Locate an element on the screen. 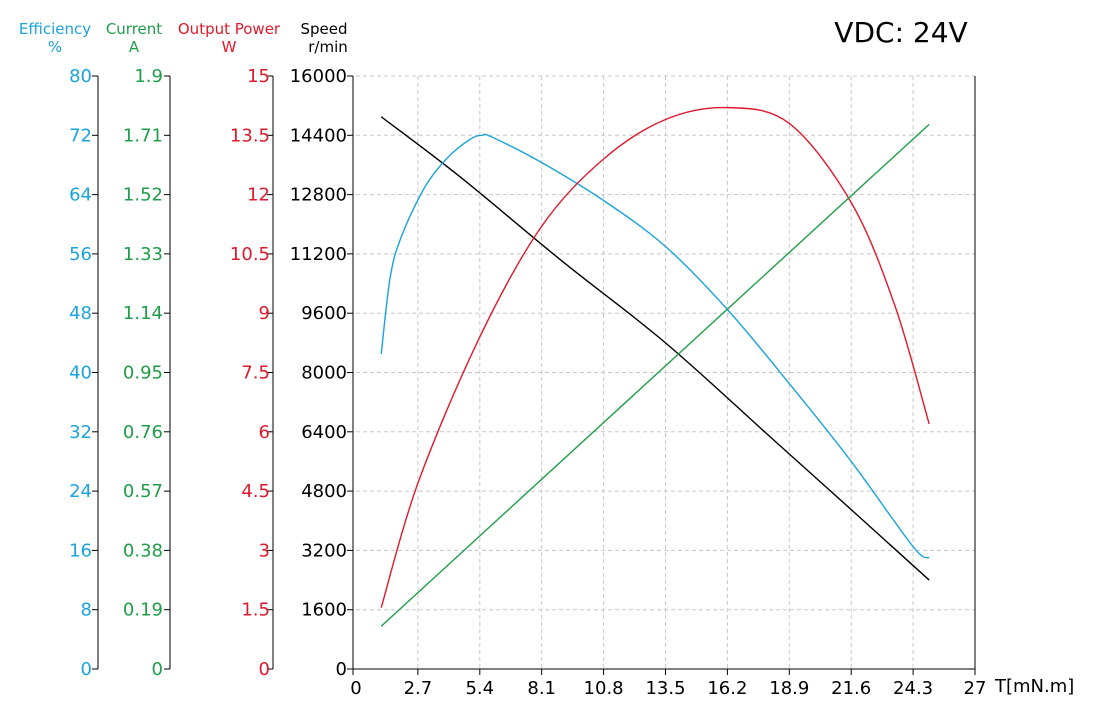 The image size is (1113, 717). y-tick-label-efficiency: 72 is located at coordinates (80, 135).